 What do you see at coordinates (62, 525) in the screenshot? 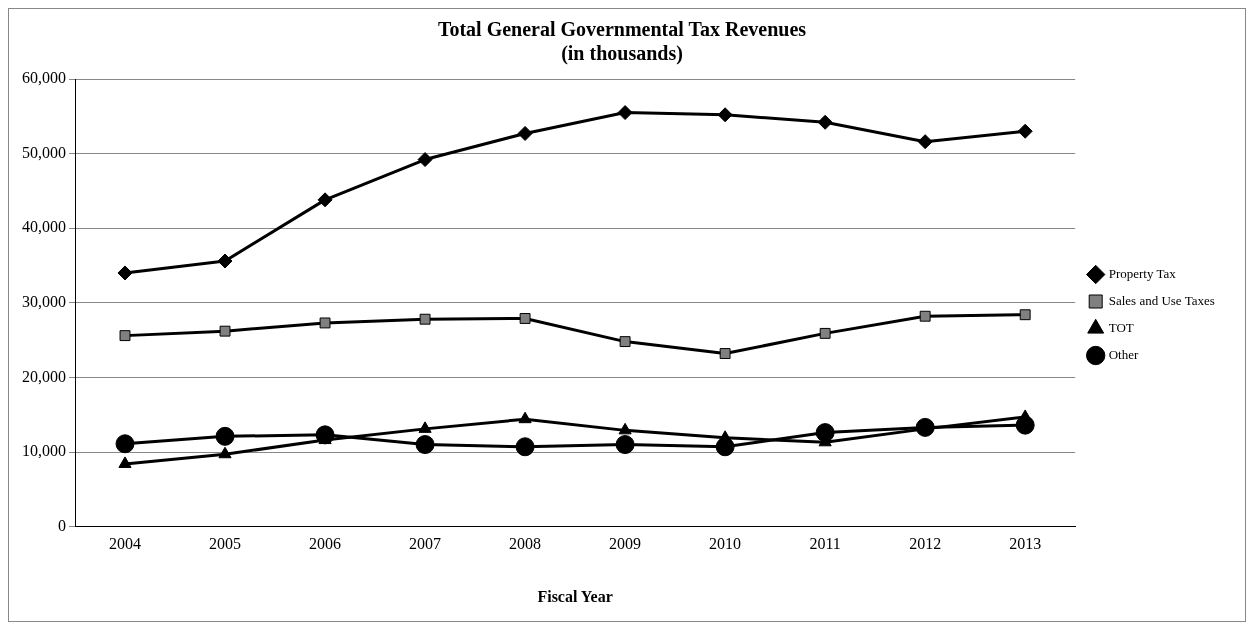
I see `y-tick-label: 0` at bounding box center [62, 525].